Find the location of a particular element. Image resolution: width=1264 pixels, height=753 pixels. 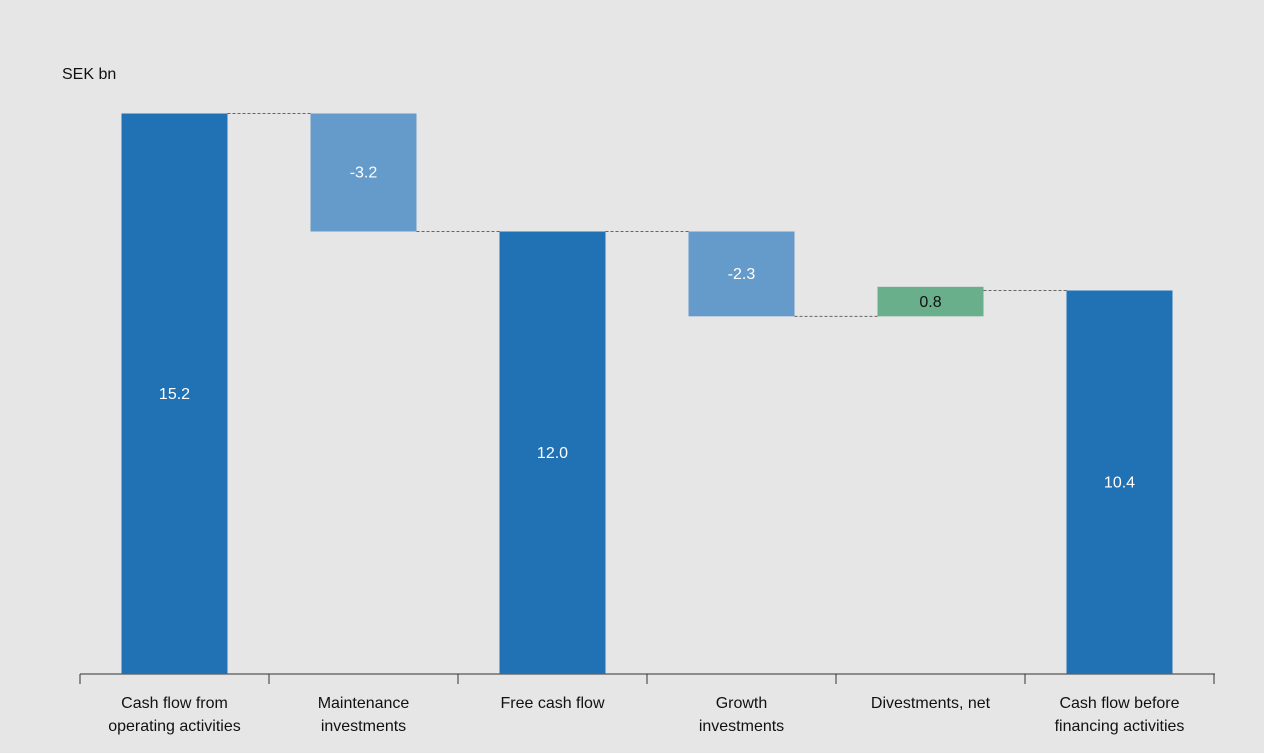

value-label: -2.3 is located at coordinates (742, 274).